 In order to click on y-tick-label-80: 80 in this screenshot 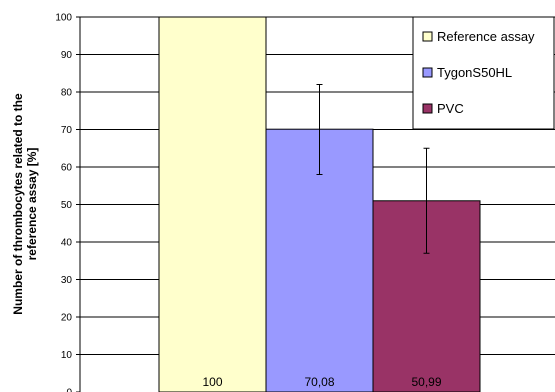, I will do `click(67, 93)`.